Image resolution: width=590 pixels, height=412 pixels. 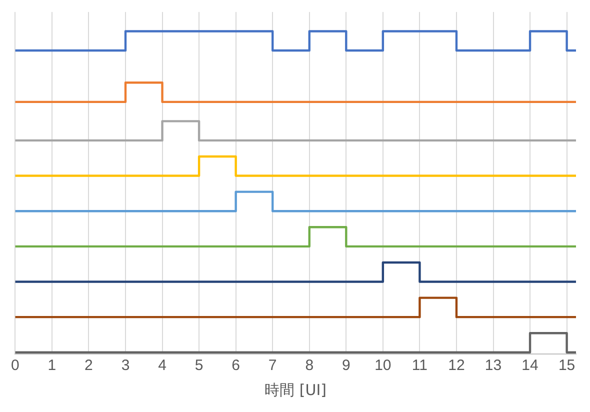 I want to click on x-tick-label: 5, so click(x=199, y=365).